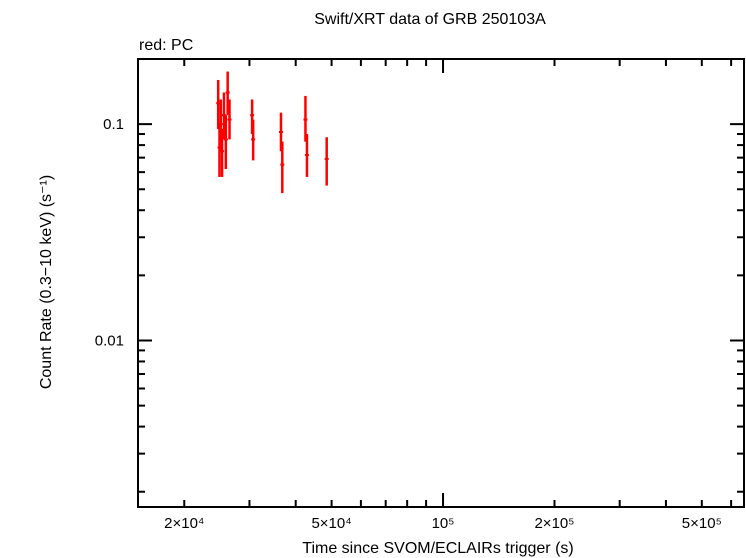 This screenshot has height=558, width=746. Describe the element at coordinates (554, 523) in the screenshot. I see `x-tick-label: 2×10⁵` at that location.